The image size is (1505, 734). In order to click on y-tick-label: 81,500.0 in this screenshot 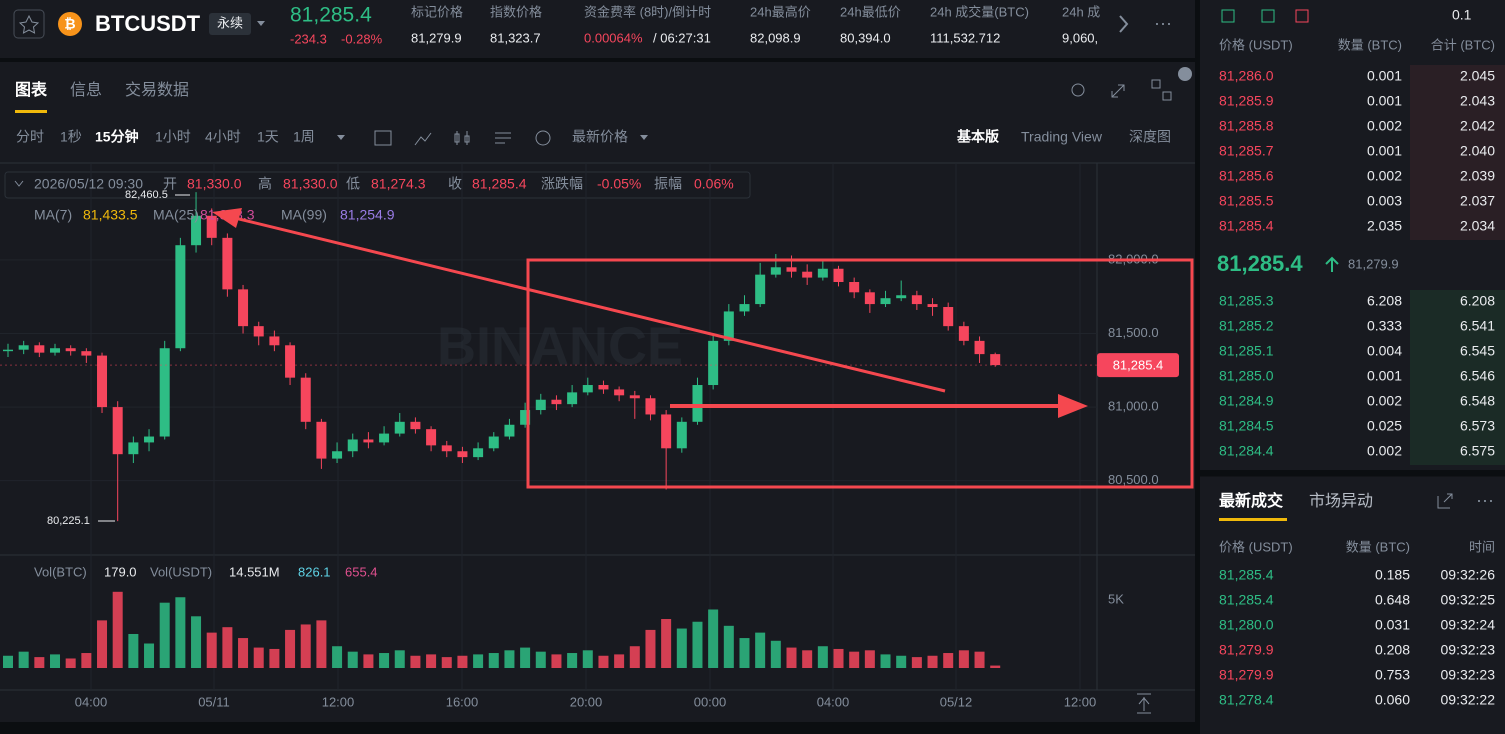, I will do `click(1133, 332)`.